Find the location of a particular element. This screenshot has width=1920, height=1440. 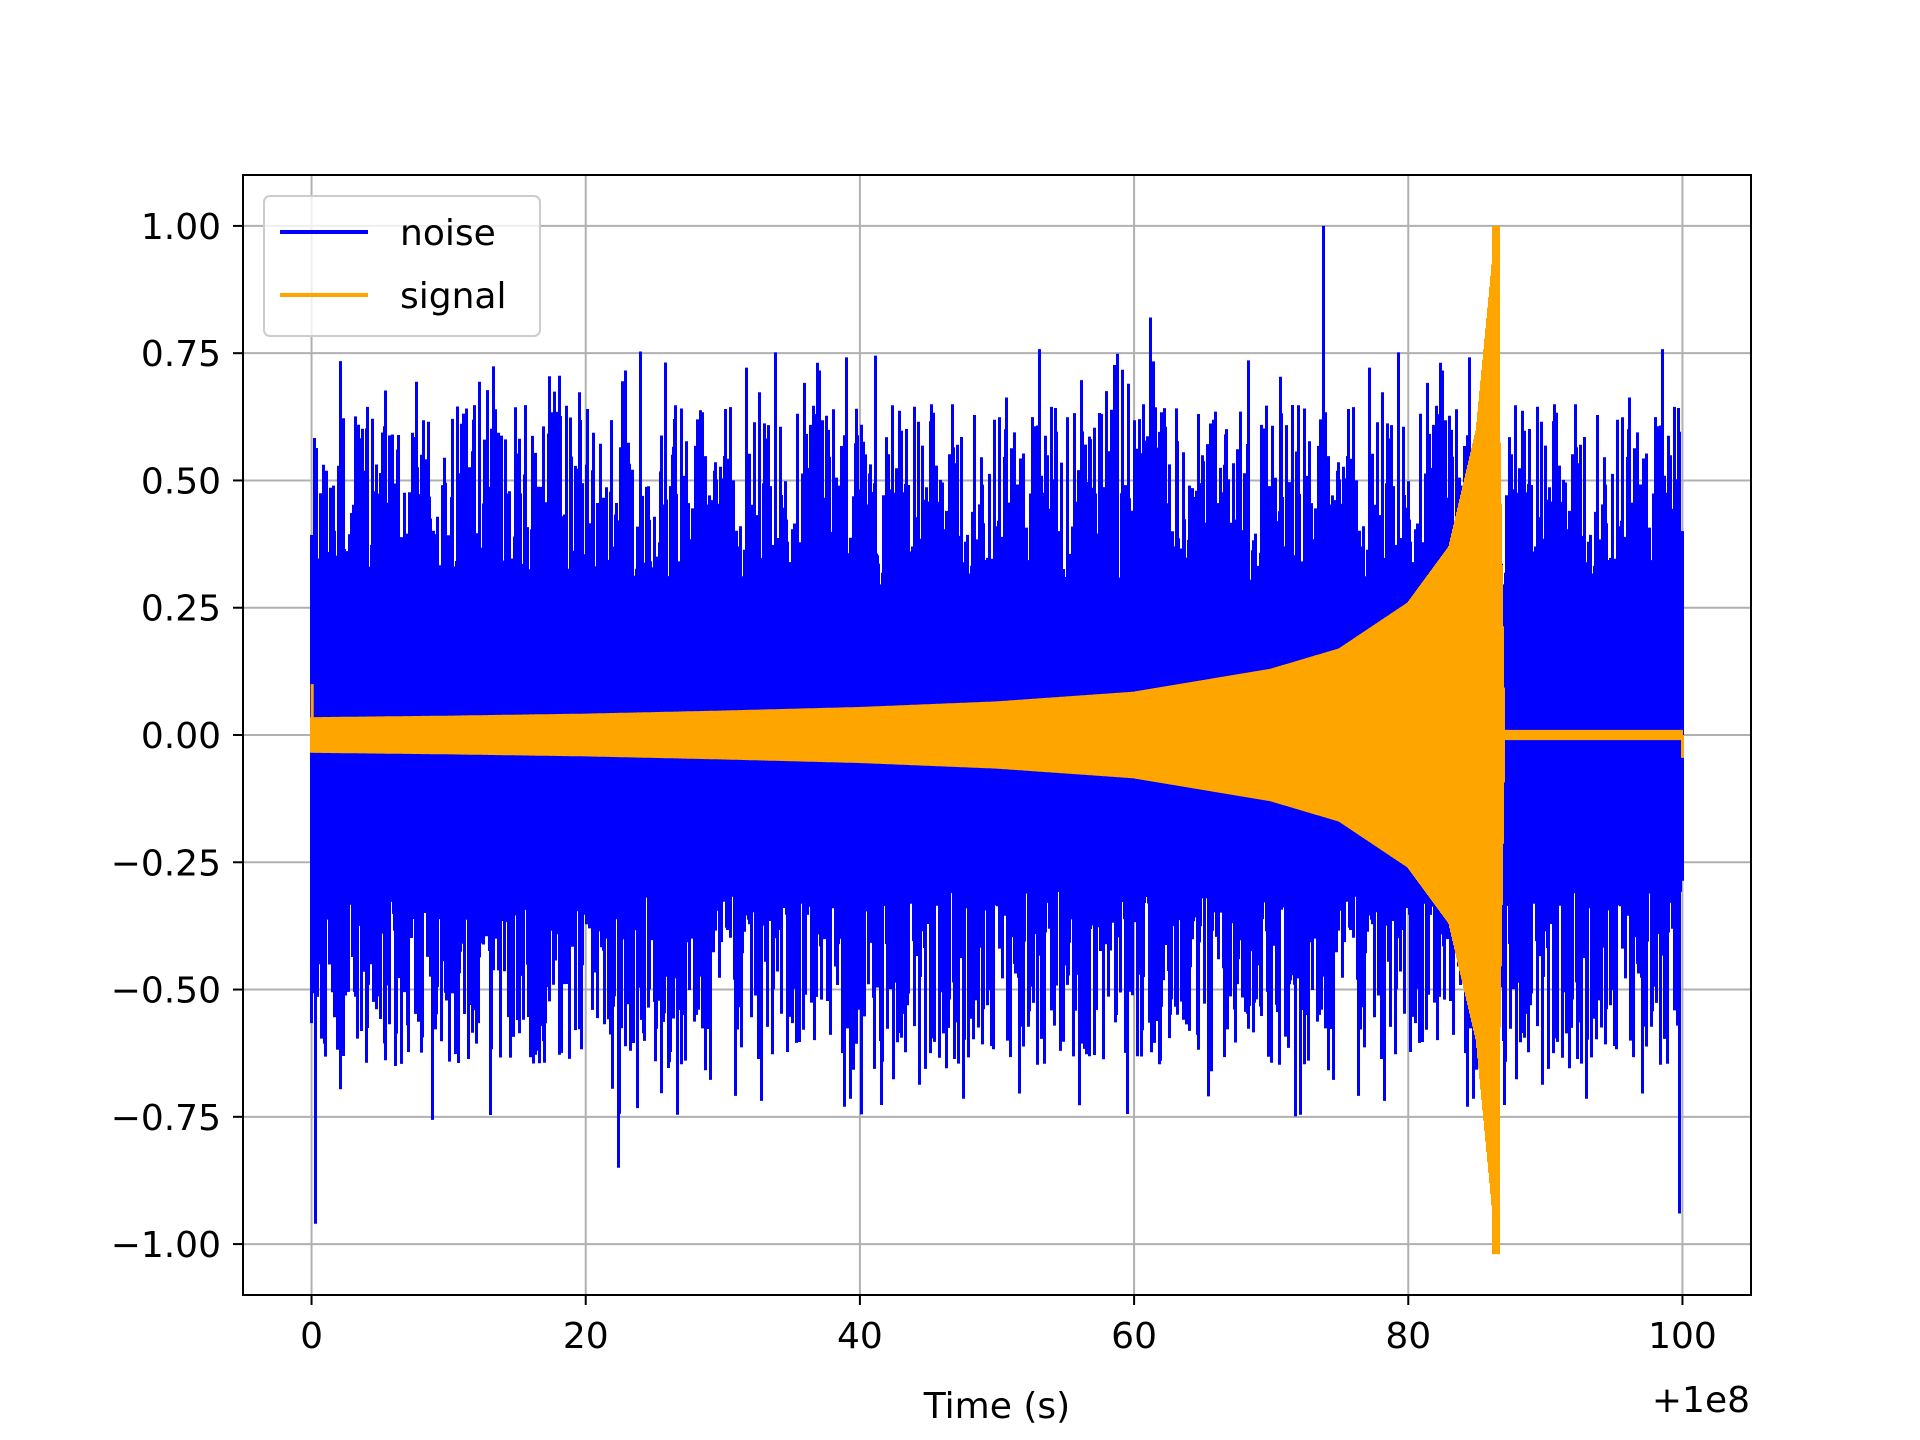

legend-noise-label: noise is located at coordinates (448, 233).